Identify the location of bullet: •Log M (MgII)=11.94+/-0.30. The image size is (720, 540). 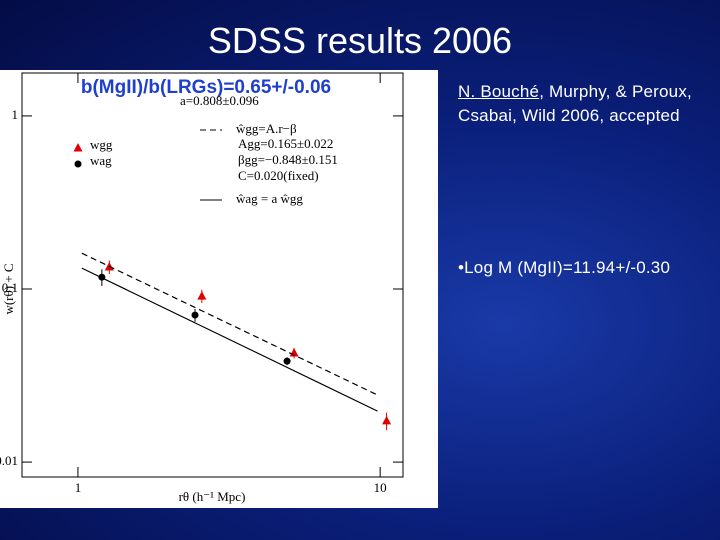
(564, 267).